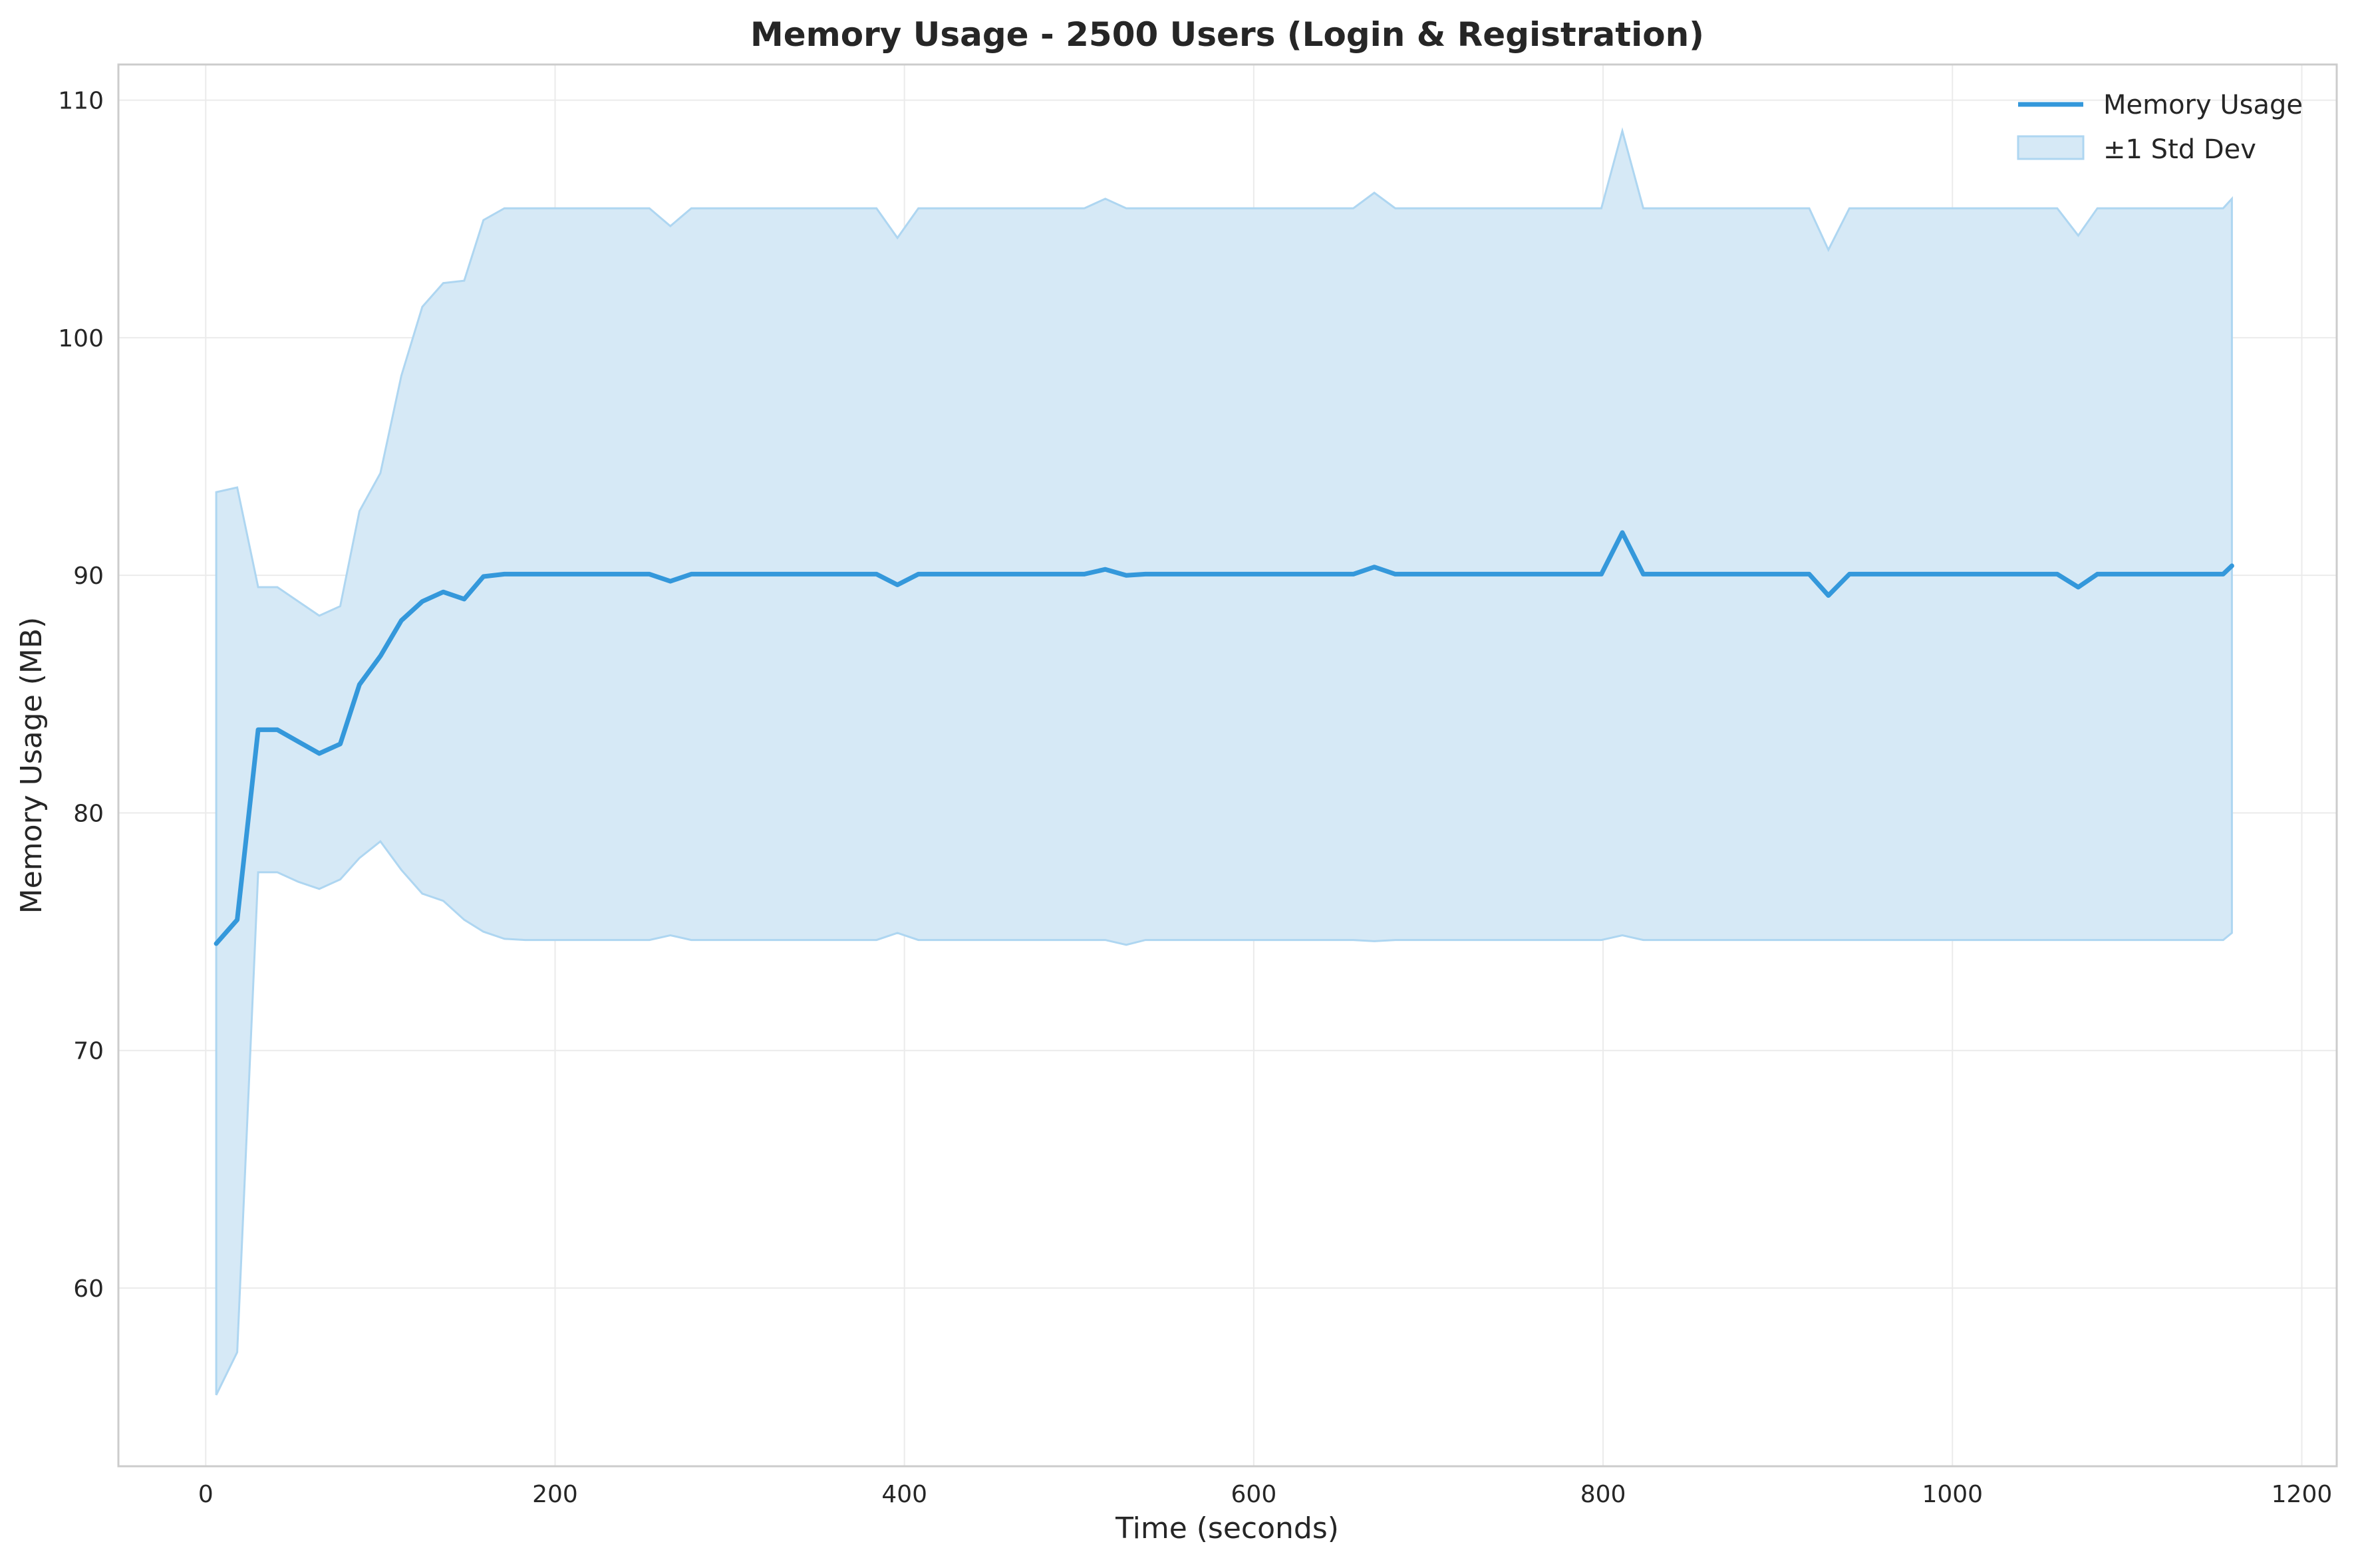 Image resolution: width=2358 pixels, height=1568 pixels. What do you see at coordinates (904, 1494) in the screenshot?
I see `x-tick-label: 400` at bounding box center [904, 1494].